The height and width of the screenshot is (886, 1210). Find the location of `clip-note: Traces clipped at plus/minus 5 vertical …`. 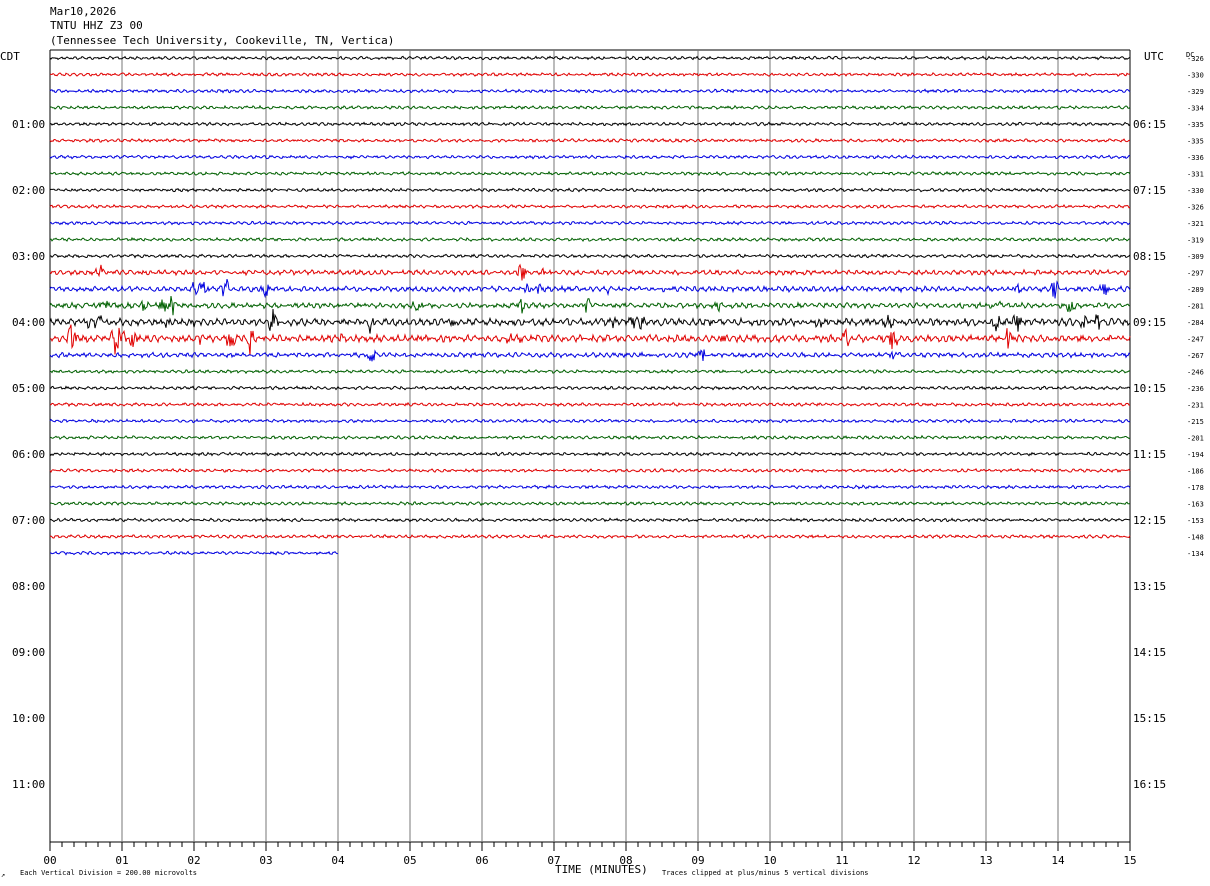

clip-note: Traces clipped at plus/minus 5 vertical … is located at coordinates (765, 873).